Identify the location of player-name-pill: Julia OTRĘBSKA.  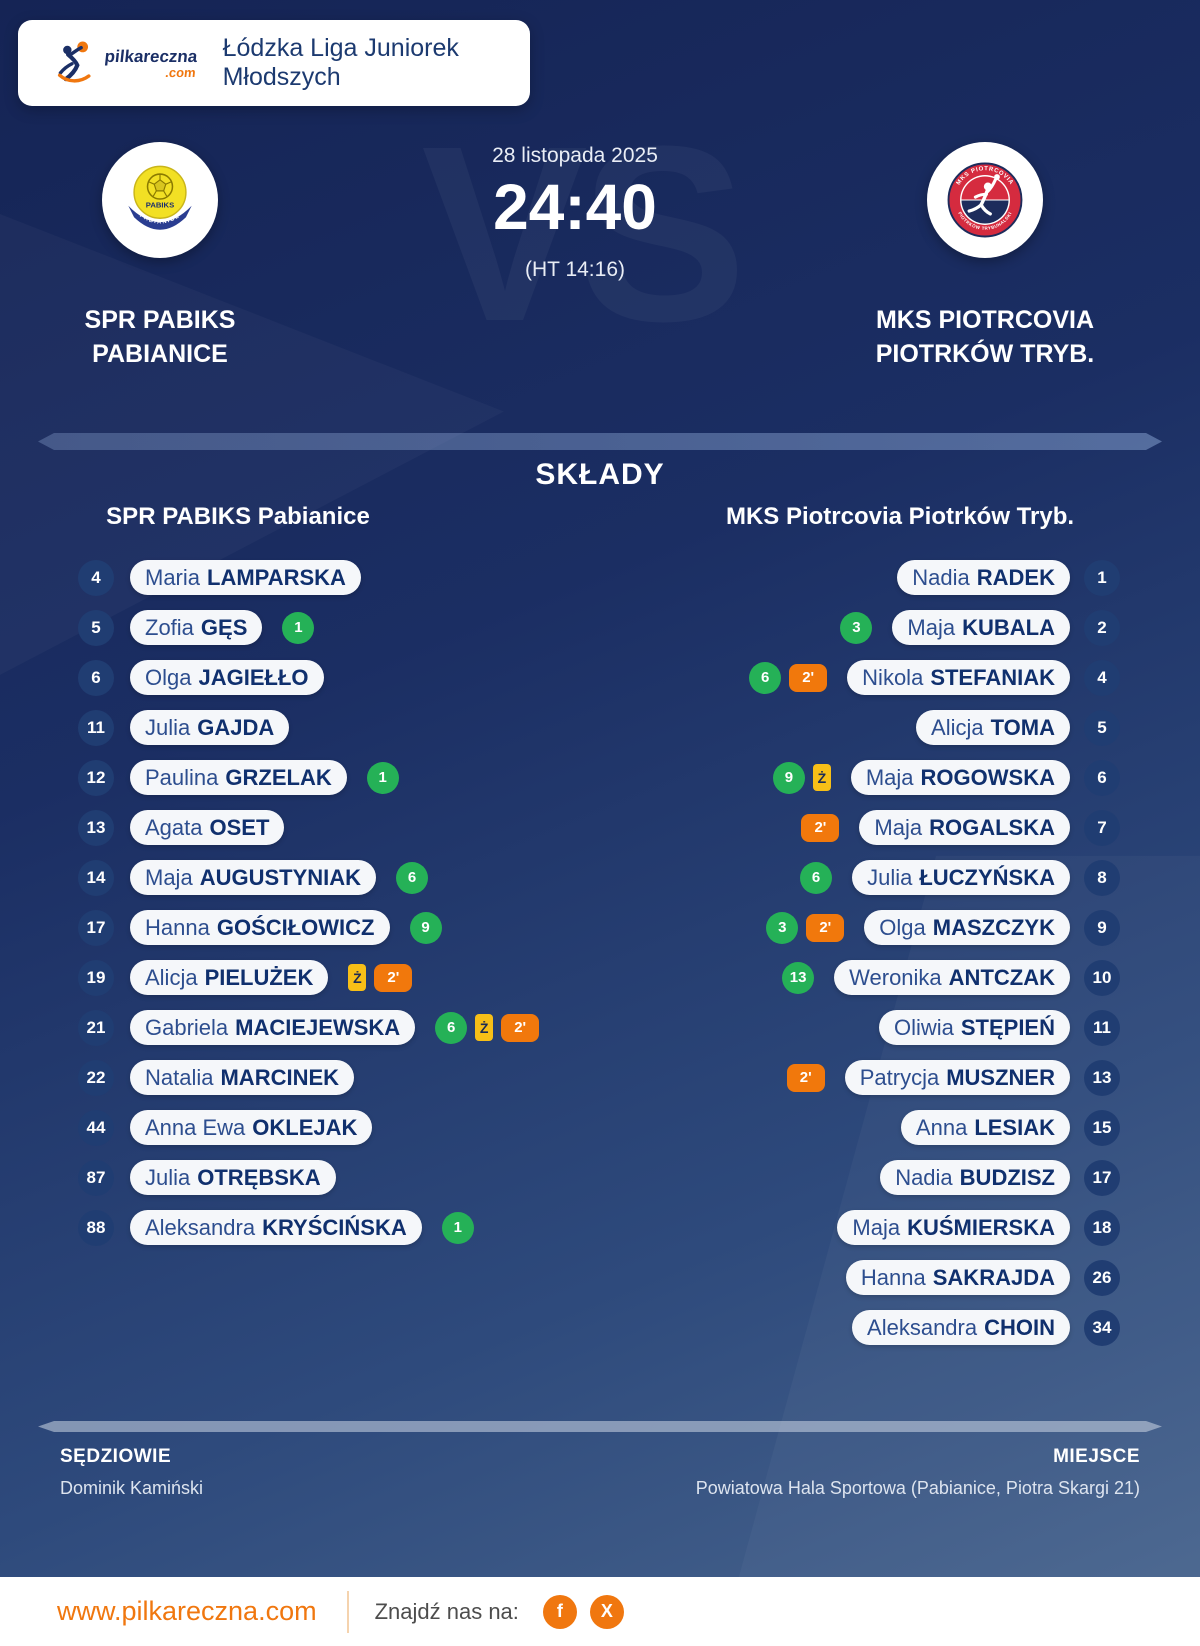
(233, 1177).